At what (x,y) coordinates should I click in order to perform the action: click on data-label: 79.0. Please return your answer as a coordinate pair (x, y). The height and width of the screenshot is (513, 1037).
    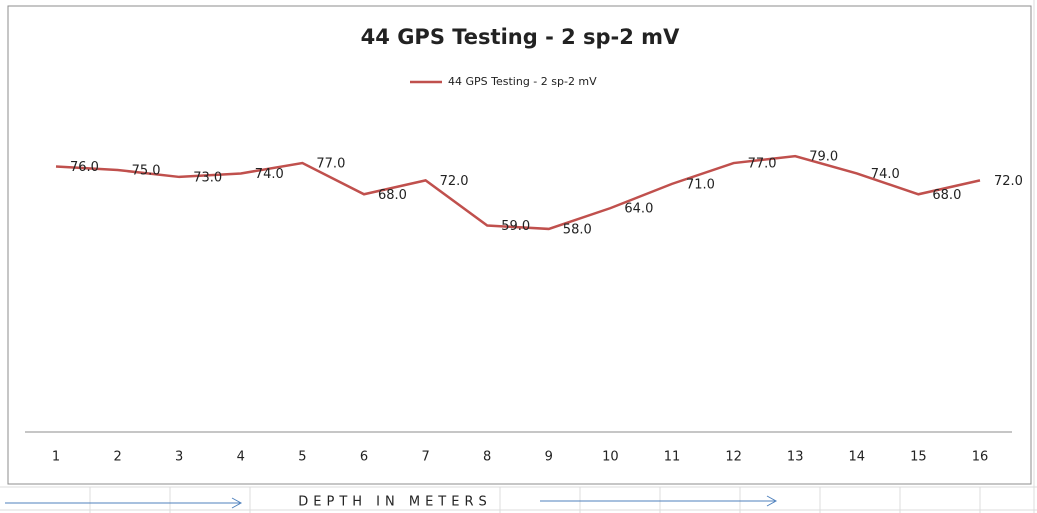
    Looking at the image, I should click on (823, 157).